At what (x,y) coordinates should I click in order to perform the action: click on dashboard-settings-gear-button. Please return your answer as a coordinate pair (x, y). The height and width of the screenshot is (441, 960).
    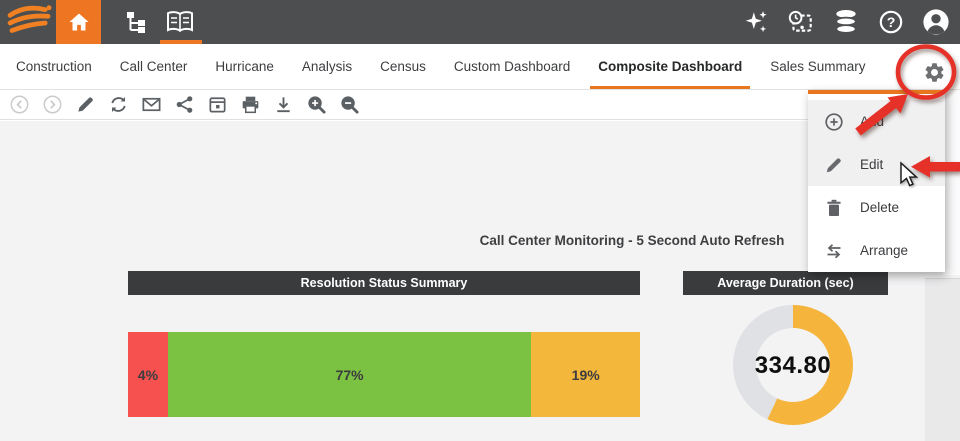
    Looking at the image, I should click on (934, 72).